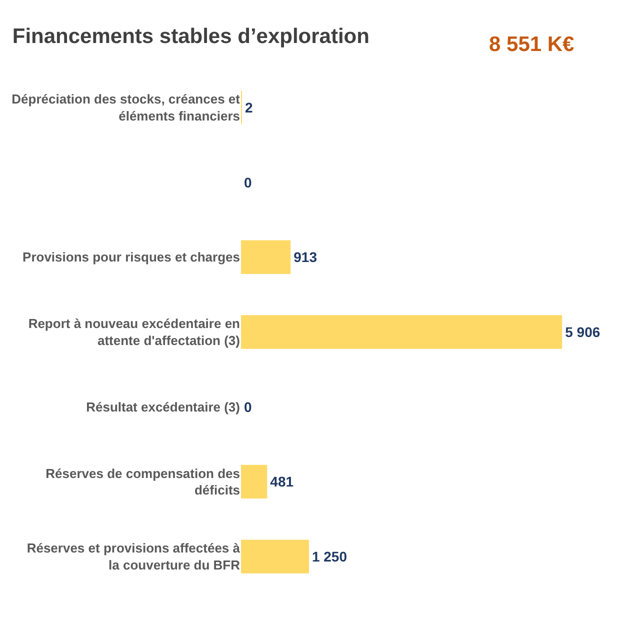 The height and width of the screenshot is (624, 619). I want to click on data-label: 5 906, so click(582, 332).